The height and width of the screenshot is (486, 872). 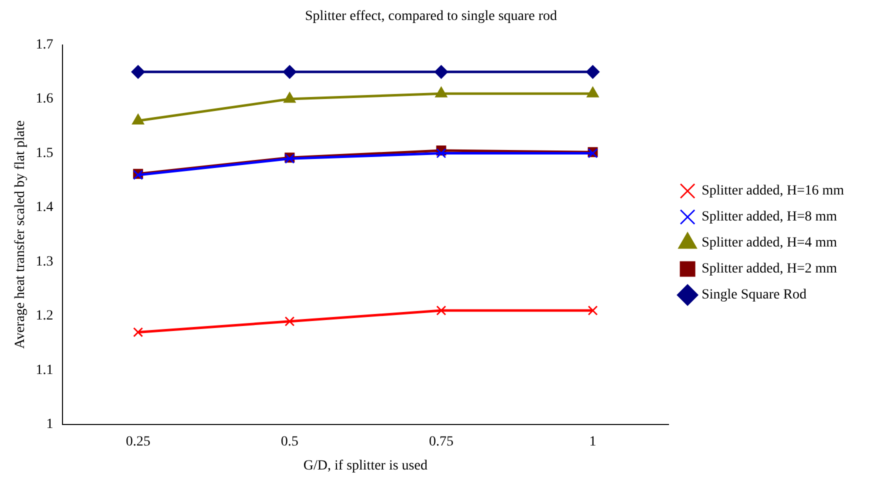 I want to click on y-tick-label: 1.4, so click(x=45, y=208).